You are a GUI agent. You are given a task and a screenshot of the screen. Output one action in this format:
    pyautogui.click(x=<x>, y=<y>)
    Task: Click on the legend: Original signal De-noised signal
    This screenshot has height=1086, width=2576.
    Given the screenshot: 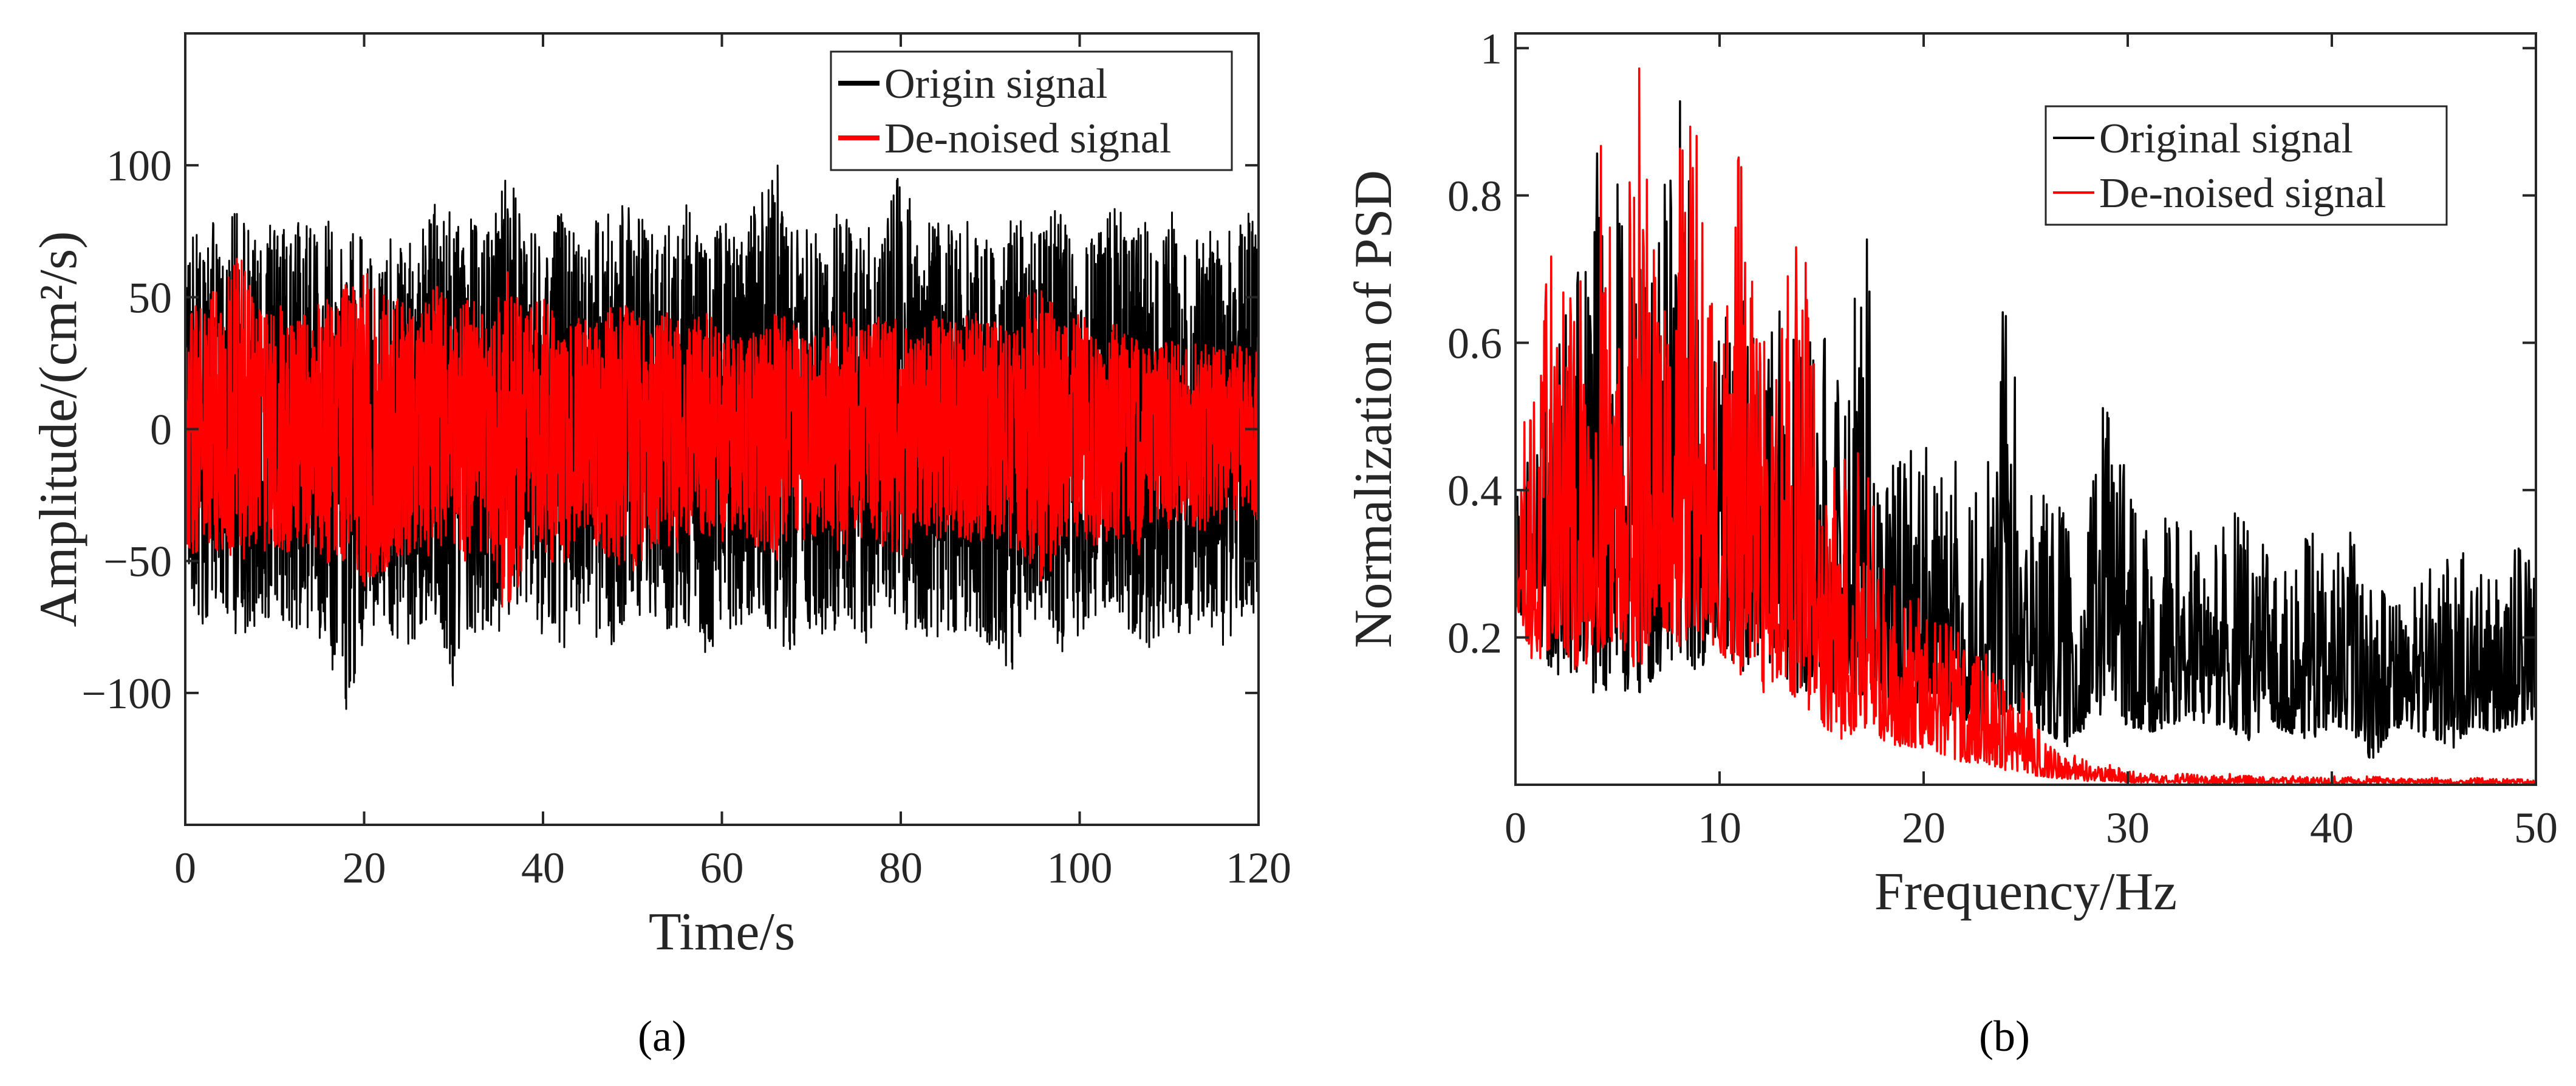 What is the action you would take?
    pyautogui.click(x=2246, y=165)
    